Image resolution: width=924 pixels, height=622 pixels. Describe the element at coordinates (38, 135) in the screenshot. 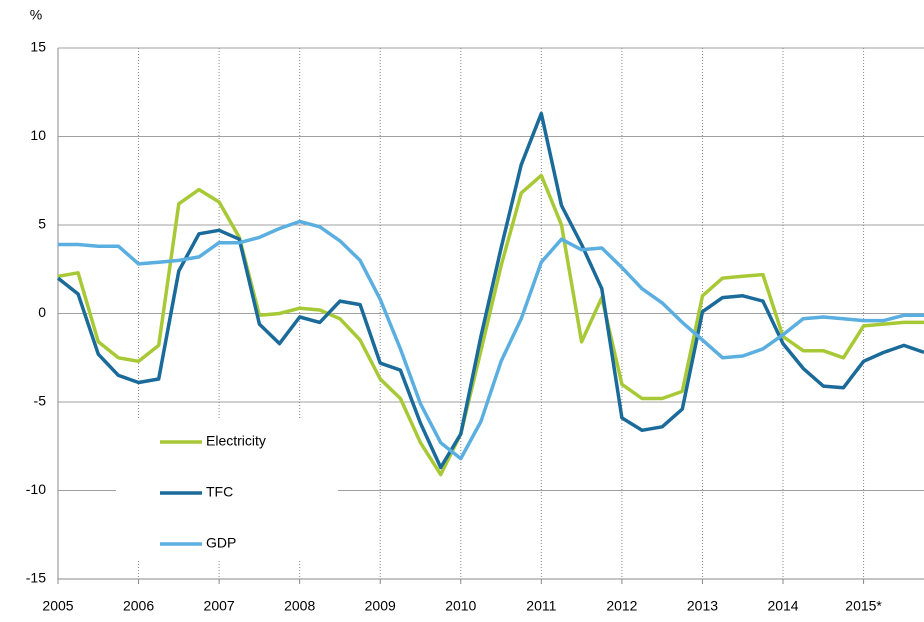

I see `y-tick-label: 10` at that location.